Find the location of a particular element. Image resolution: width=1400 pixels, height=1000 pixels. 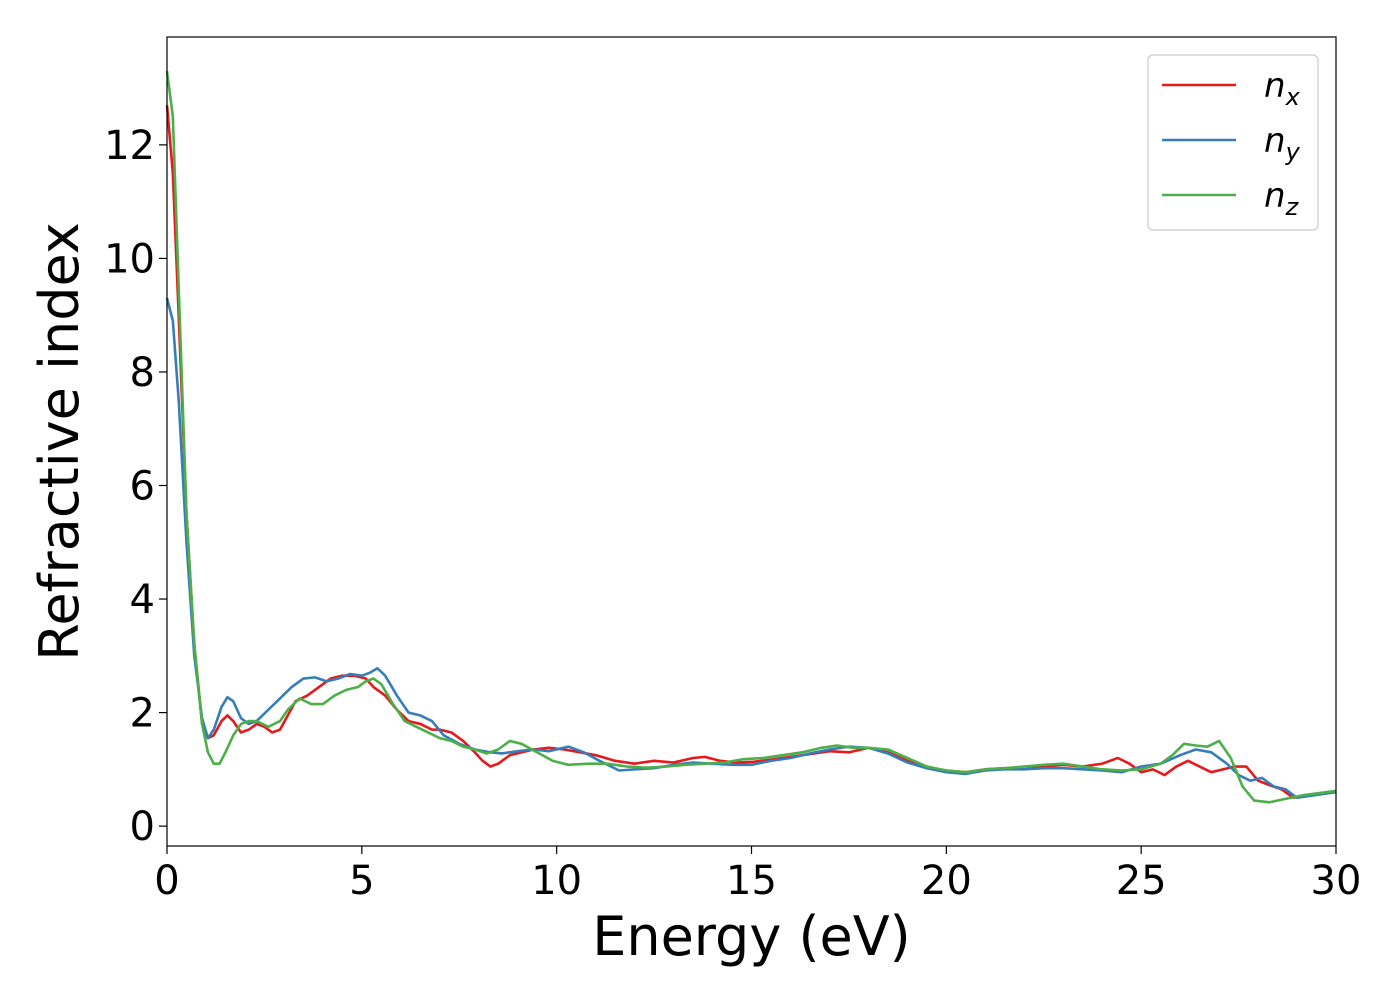

x-axis-label: Energy (eV) is located at coordinates (751, 936).